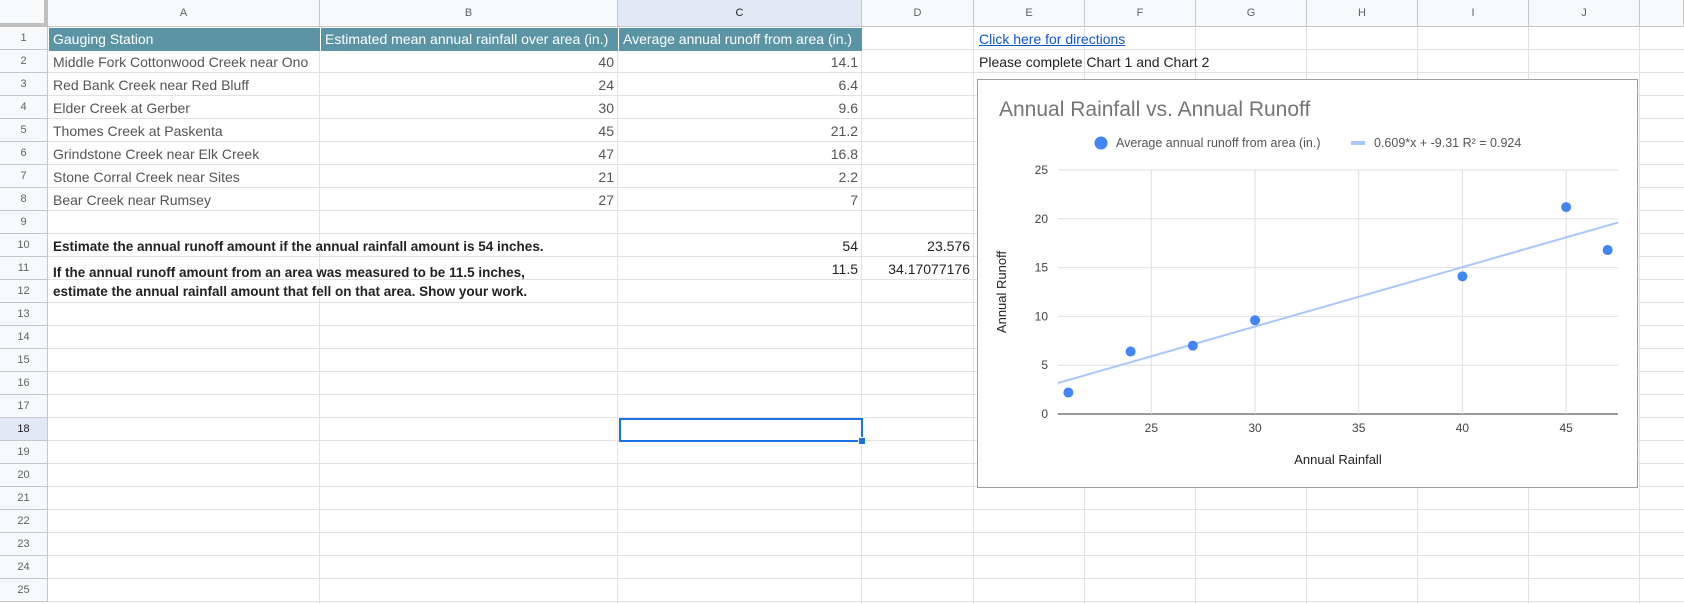 The width and height of the screenshot is (1684, 604). I want to click on x-axis-title: Annual Rainfall, so click(1338, 459).